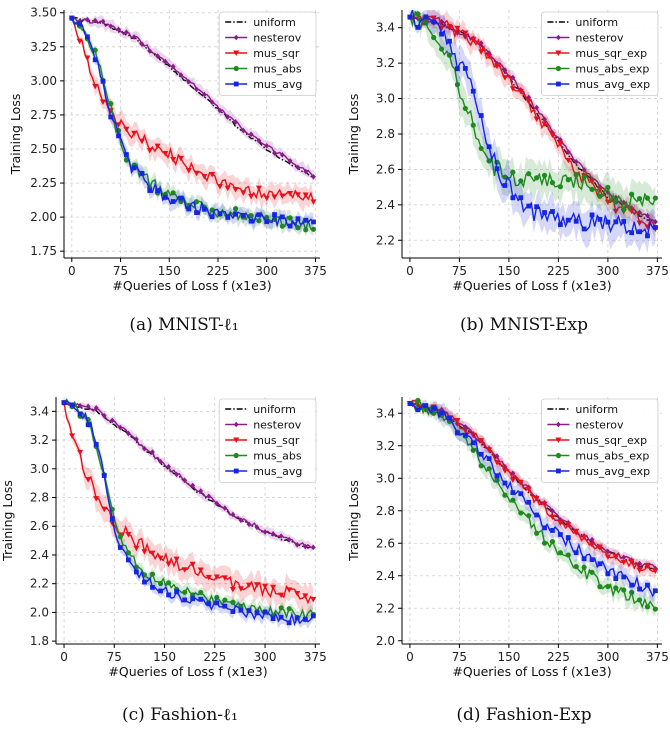 The height and width of the screenshot is (753, 670). I want to click on legend-label-mus-avg: mus_avg, so click(277, 84).